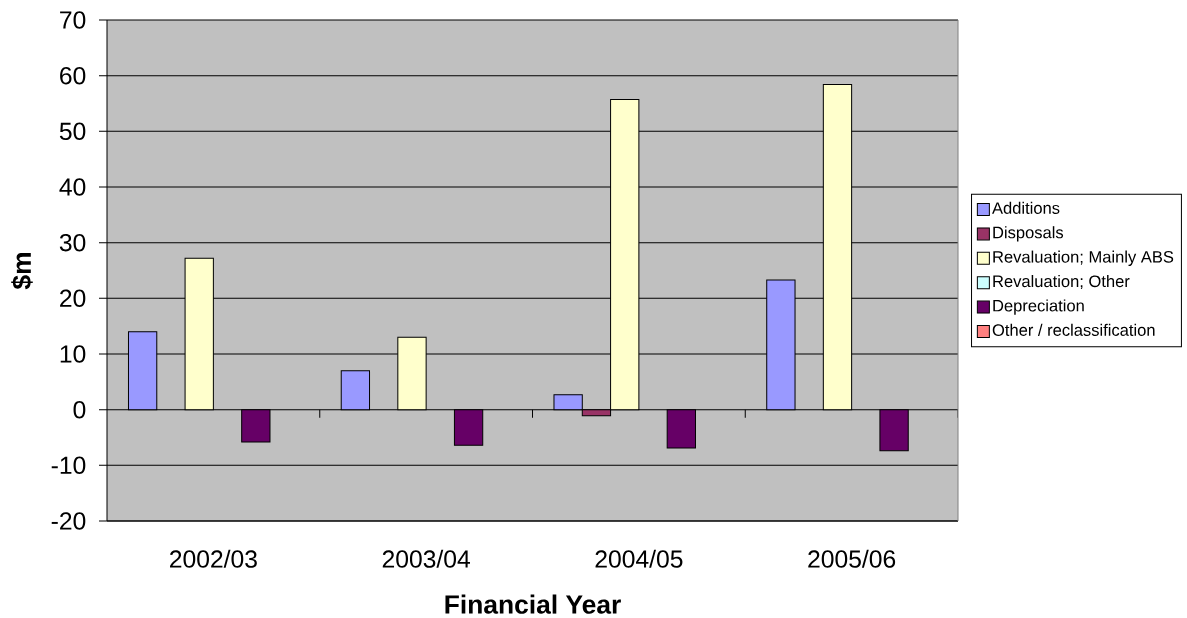  Describe the element at coordinates (68, 465) in the screenshot. I see `y-tick-label: -10` at that location.